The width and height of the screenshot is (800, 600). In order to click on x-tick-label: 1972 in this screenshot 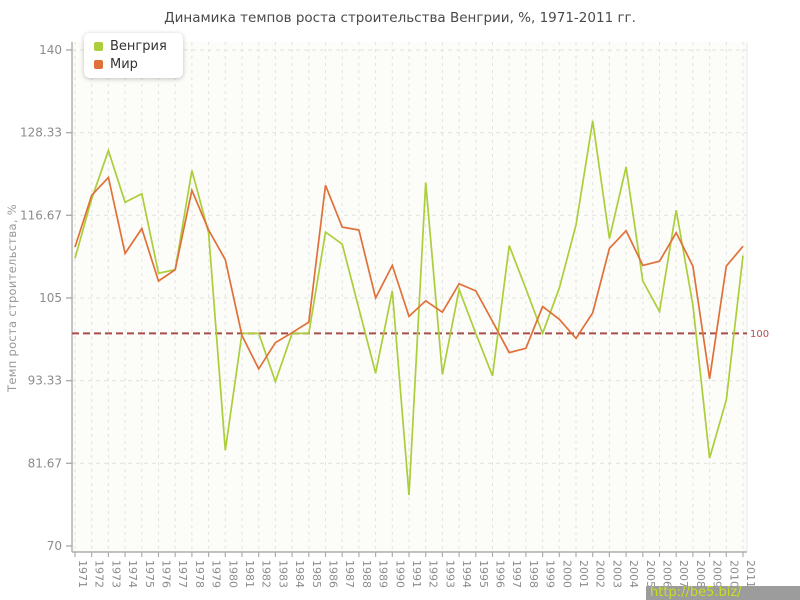, I will do `click(99, 574)`.